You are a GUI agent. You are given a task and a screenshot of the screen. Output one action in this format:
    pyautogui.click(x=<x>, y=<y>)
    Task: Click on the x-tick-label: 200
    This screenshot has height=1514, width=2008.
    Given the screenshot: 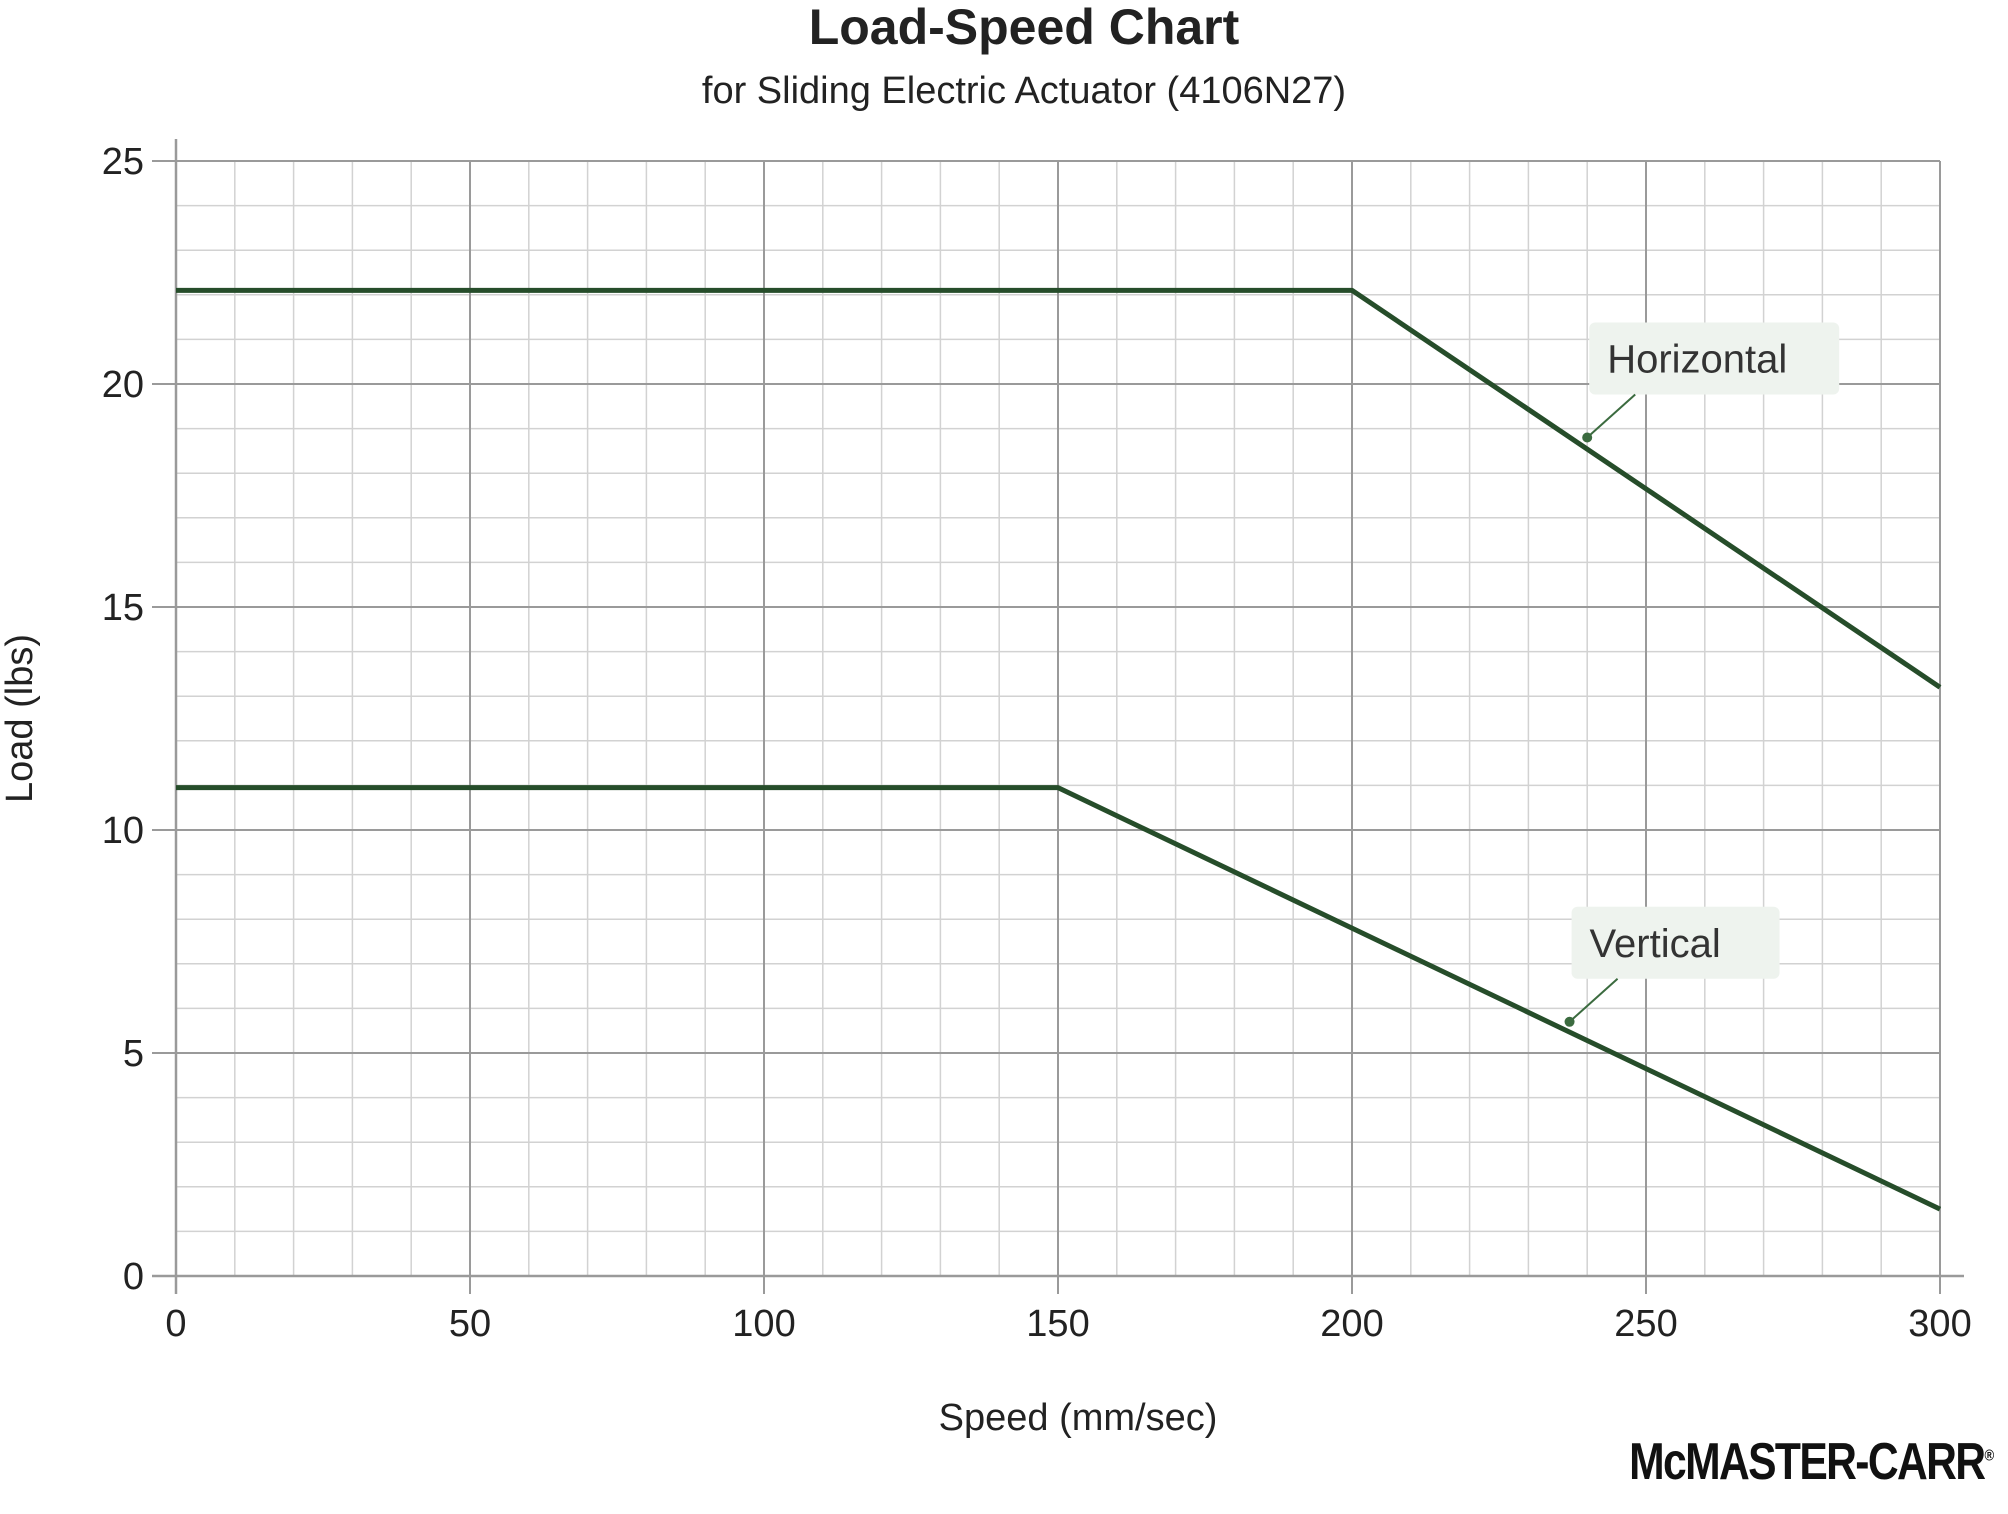 What is the action you would take?
    pyautogui.click(x=1351, y=1324)
    